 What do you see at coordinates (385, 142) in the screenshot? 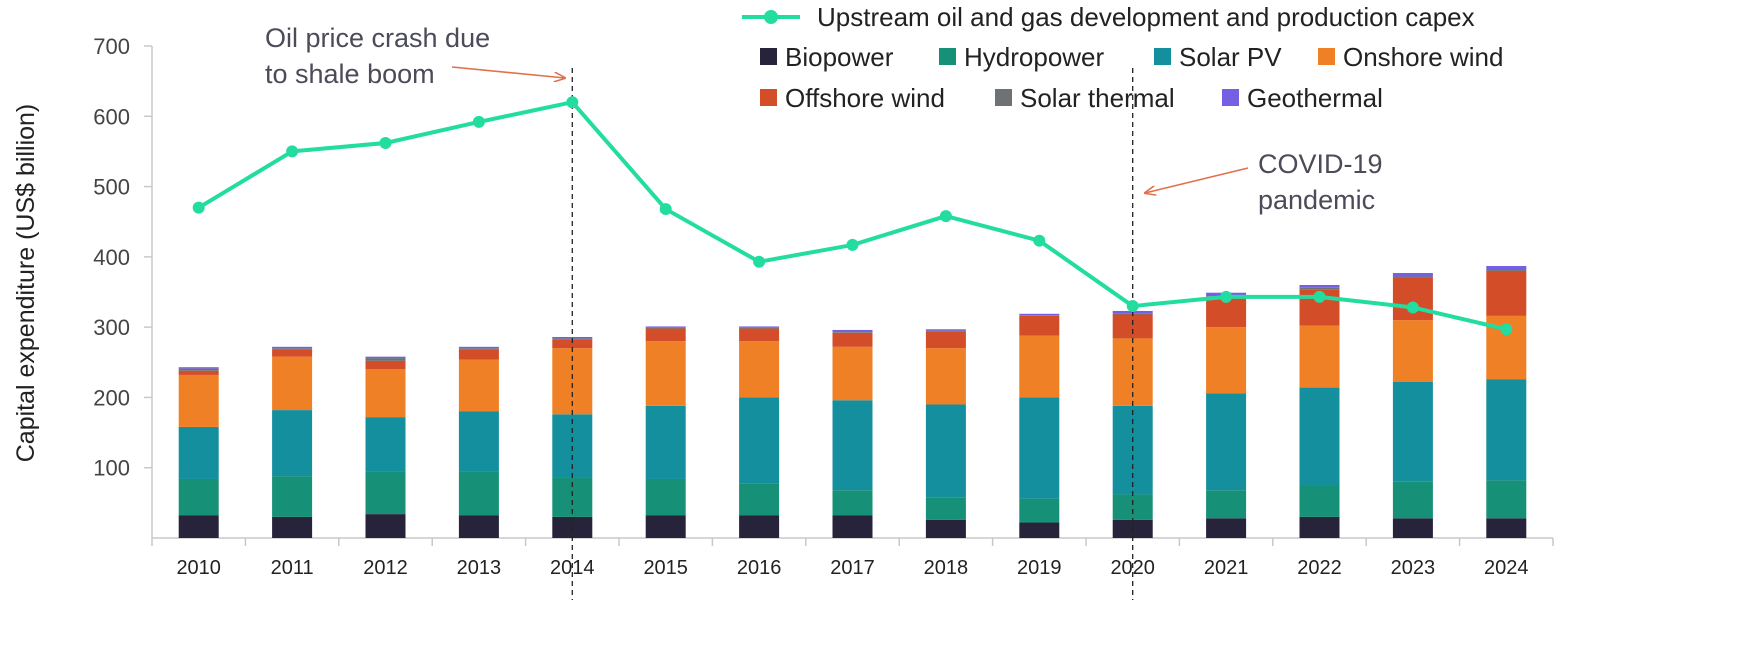
I see `upstream-capex-point-2012` at bounding box center [385, 142].